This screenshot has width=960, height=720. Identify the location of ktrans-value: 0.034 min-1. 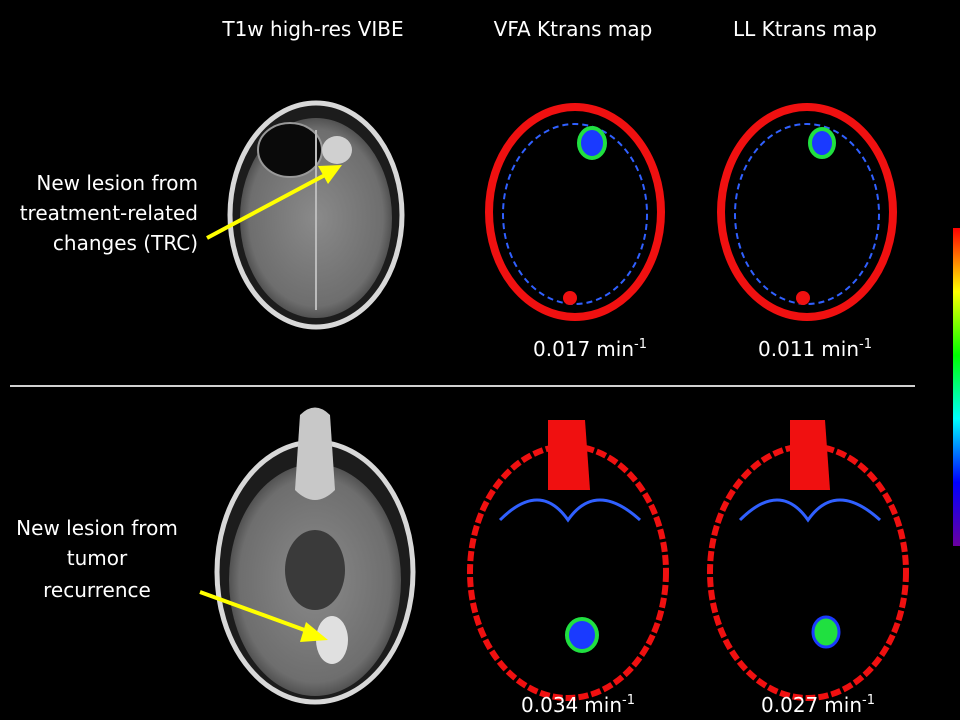
(578, 705).